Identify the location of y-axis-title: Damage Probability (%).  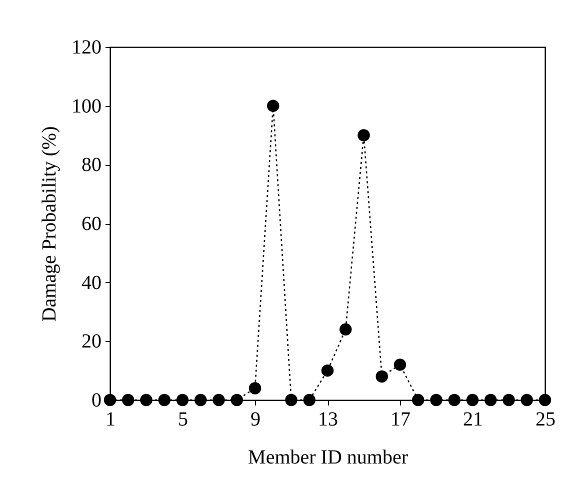
(49, 224).